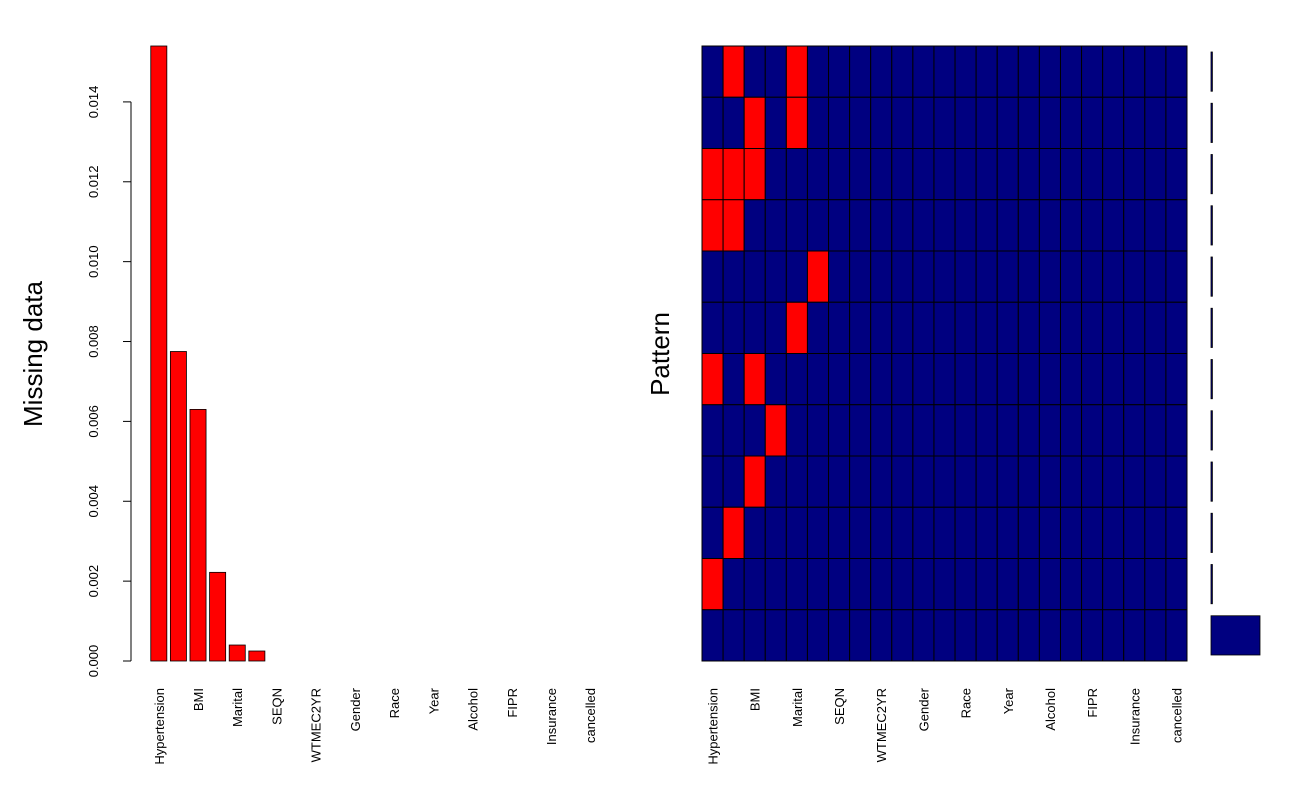 The width and height of the screenshot is (1291, 808). Describe the element at coordinates (93, 501) in the screenshot. I see `y-tick-label: 0.004` at that location.